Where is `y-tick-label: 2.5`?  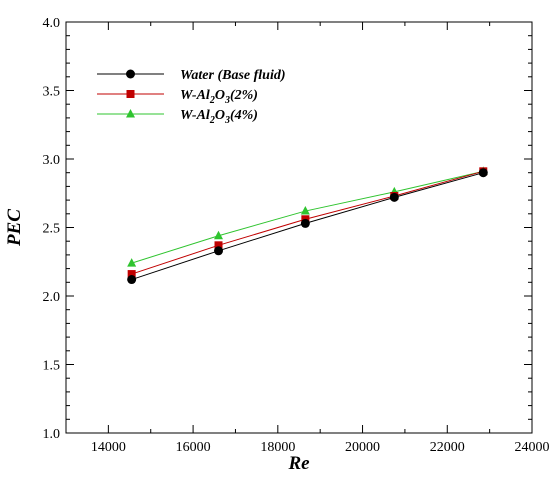
y-tick-label: 2.5 is located at coordinates (52, 229).